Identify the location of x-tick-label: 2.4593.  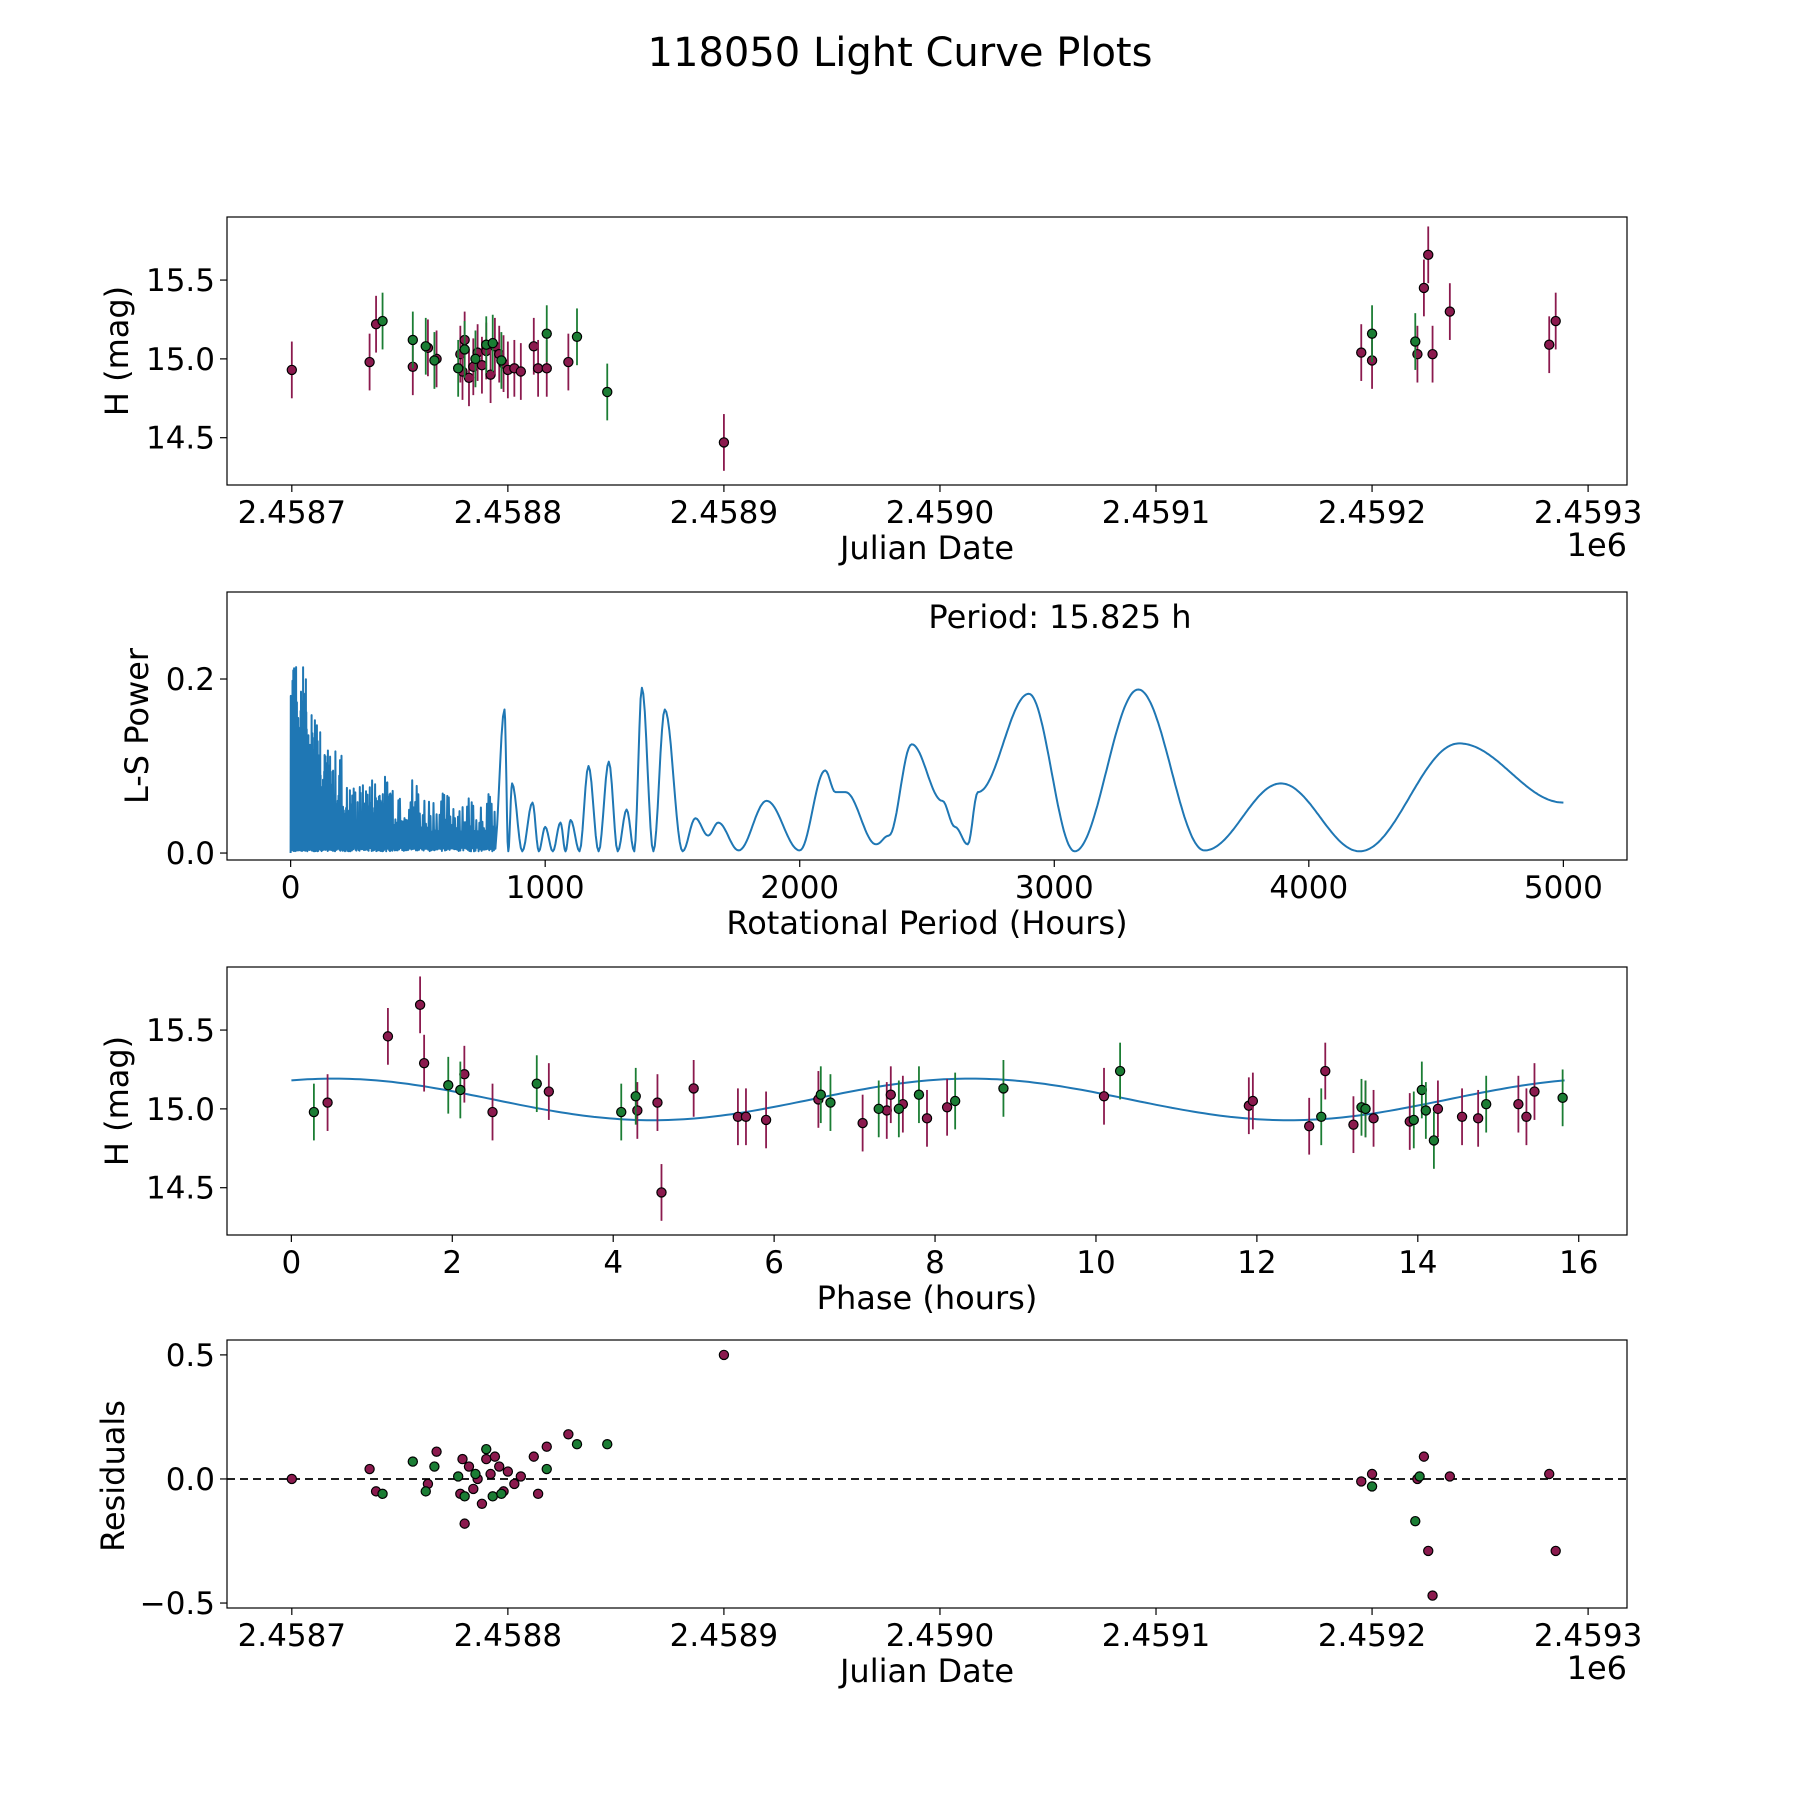
(1588, 1636).